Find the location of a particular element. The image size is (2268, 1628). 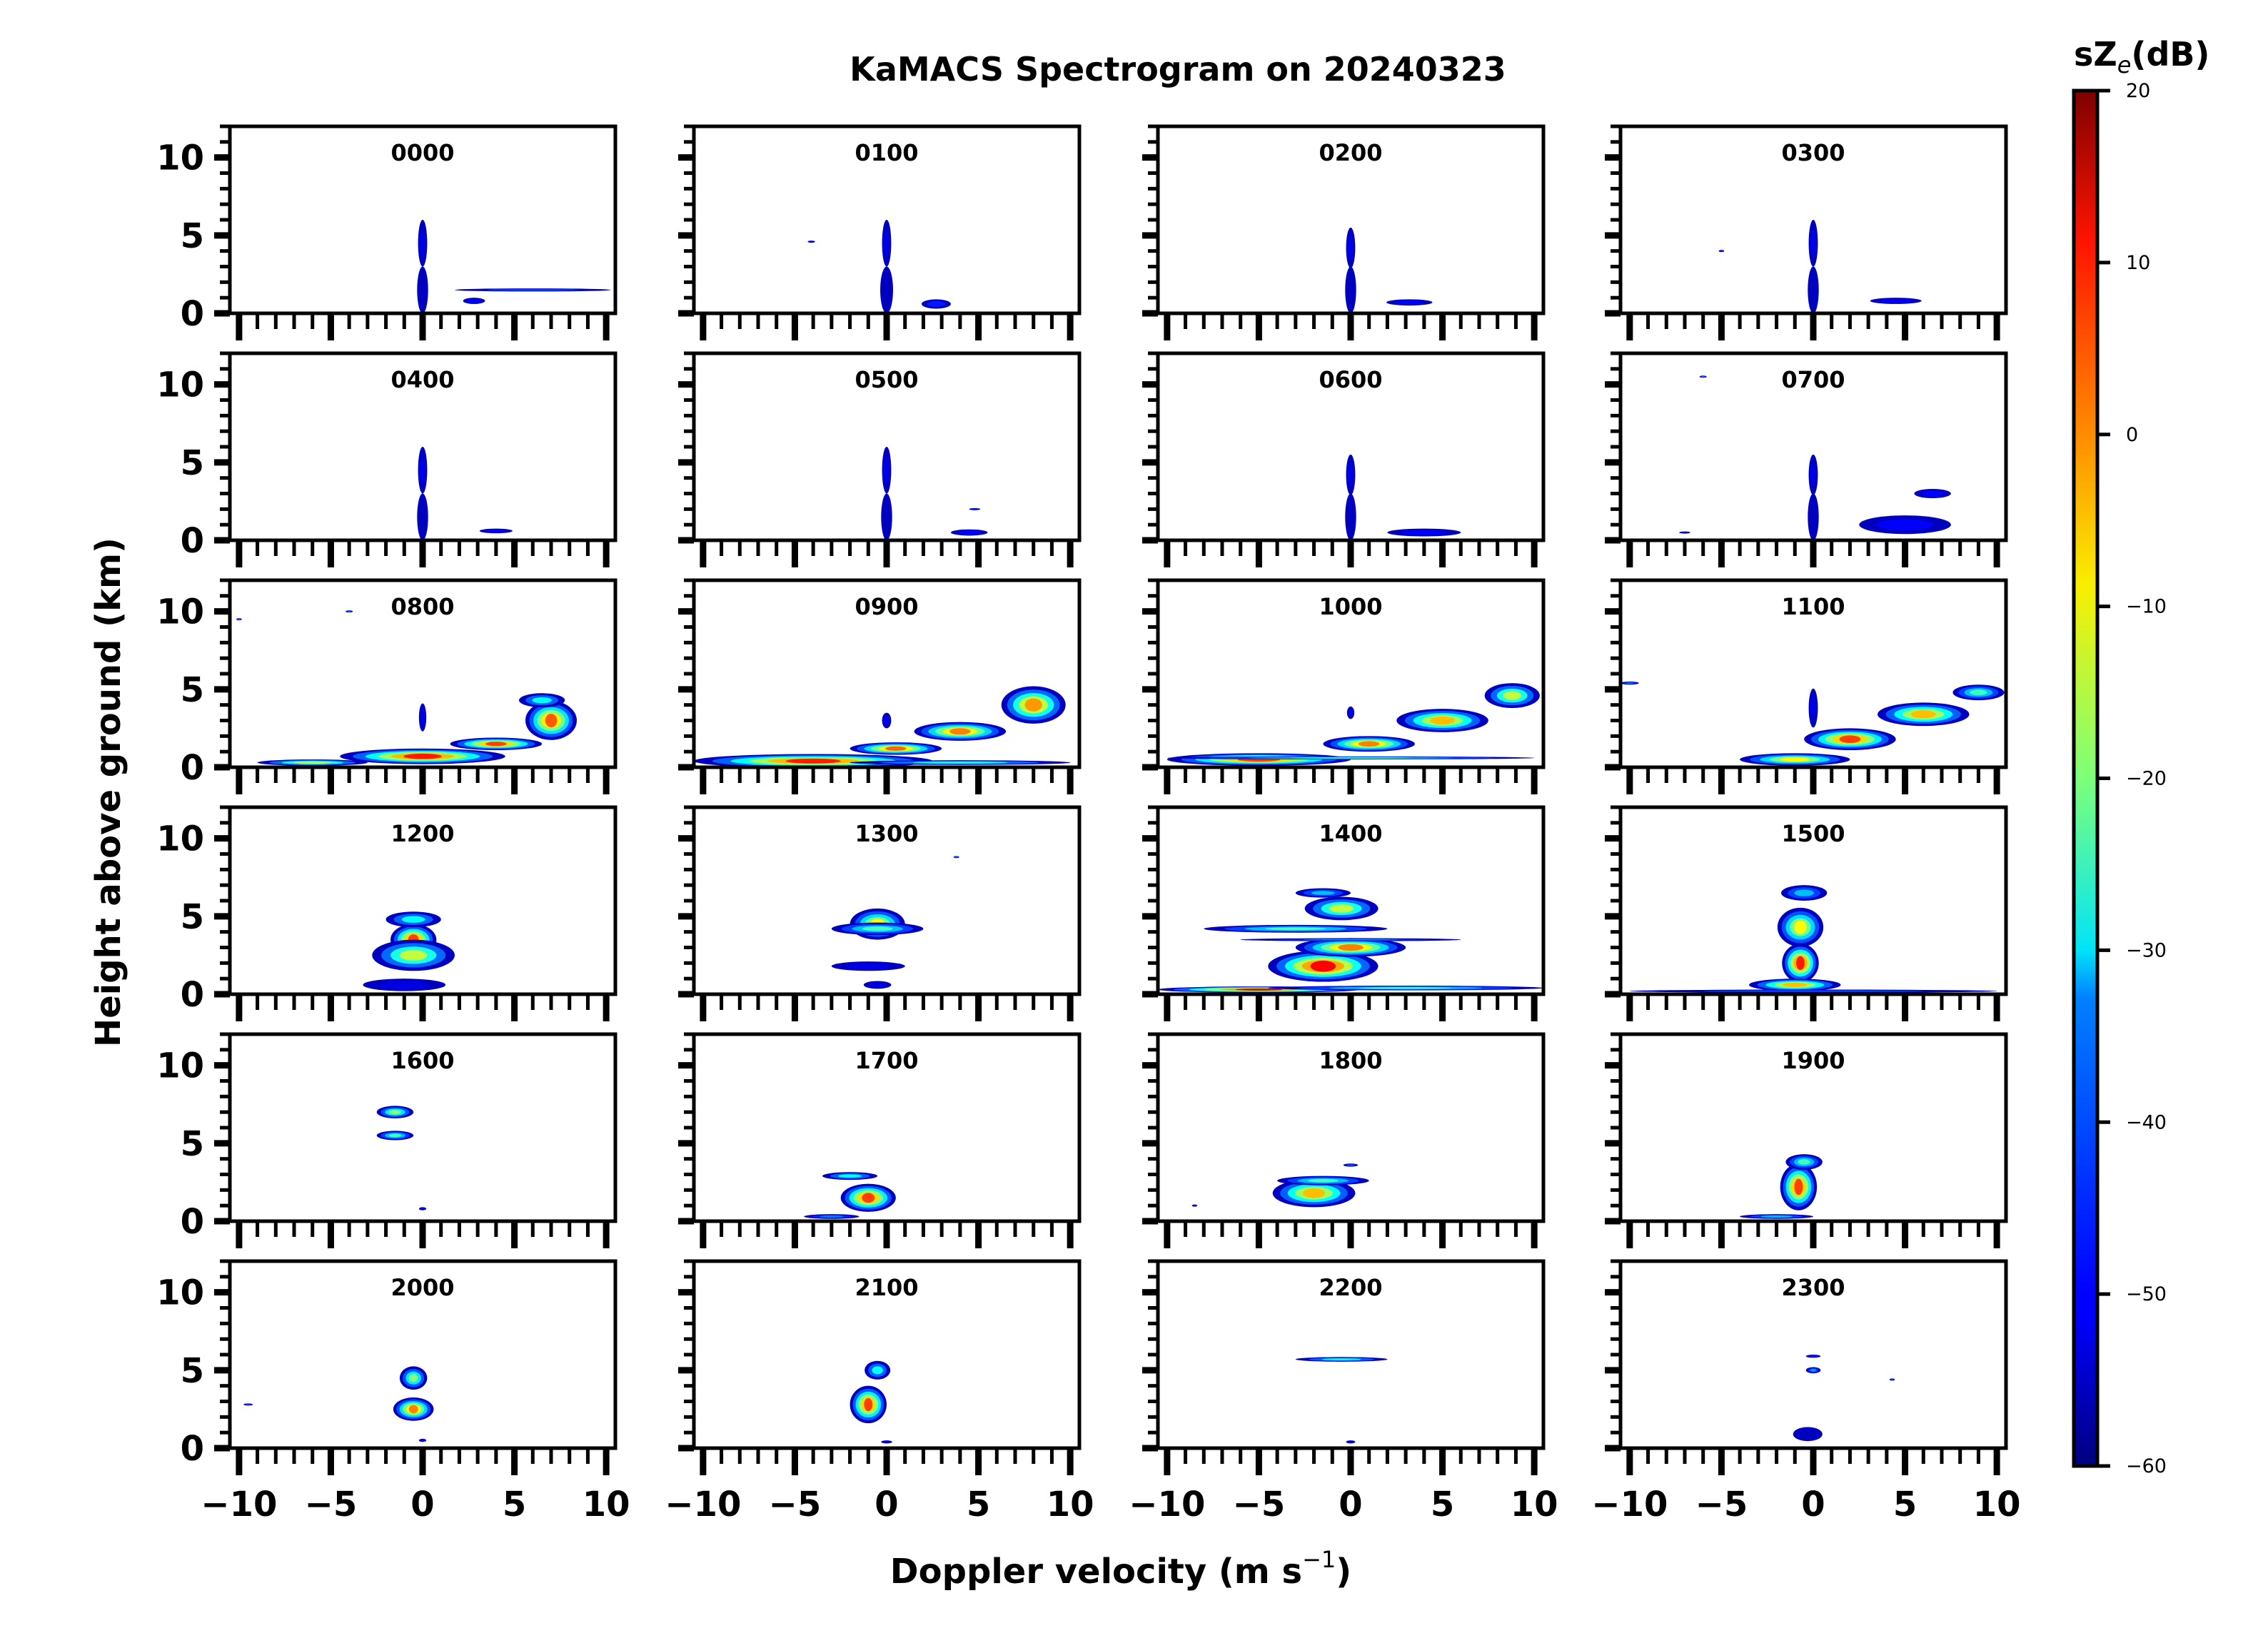

panel-label: 1600 is located at coordinates (422, 1060).